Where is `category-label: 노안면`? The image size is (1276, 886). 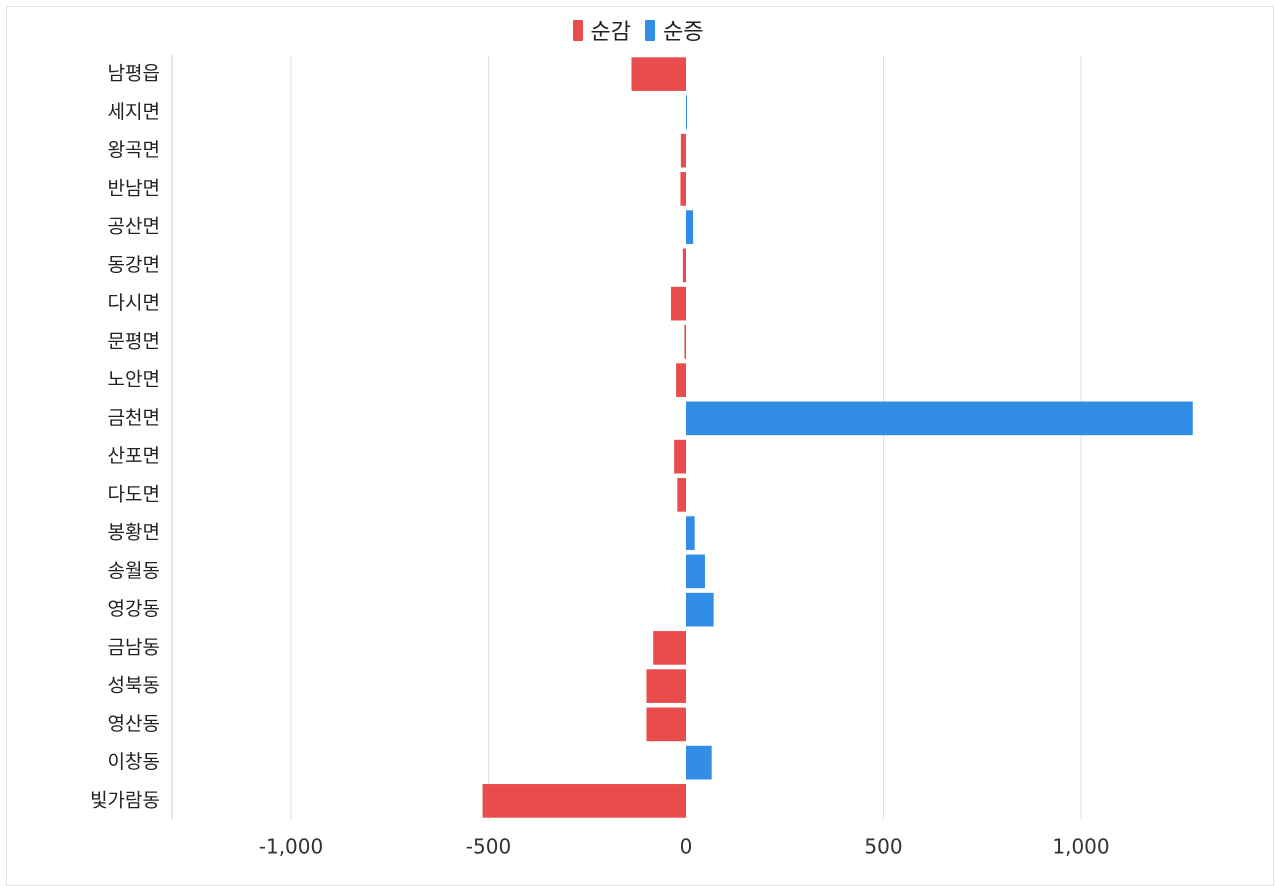
category-label: 노안면 is located at coordinates (134, 380).